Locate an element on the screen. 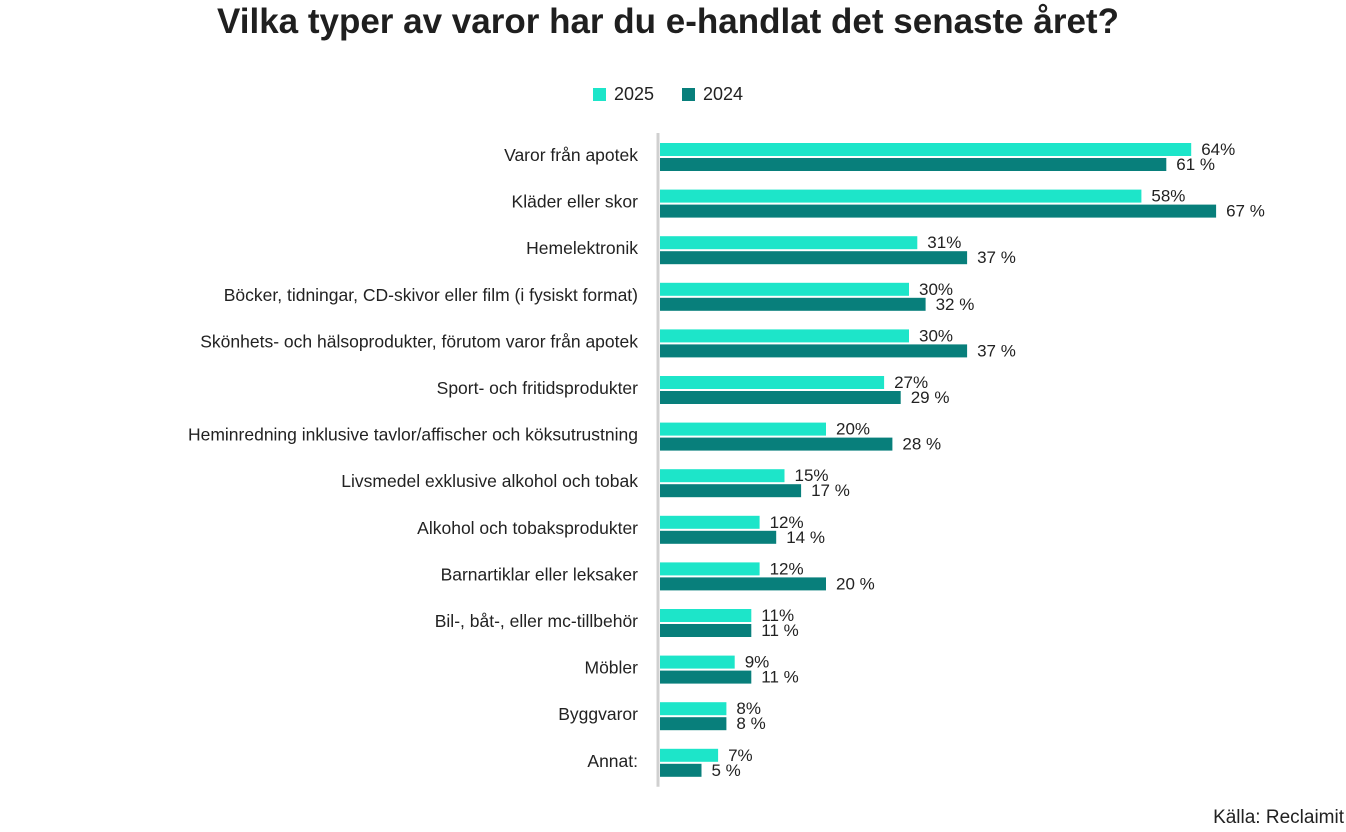 The width and height of the screenshot is (1346, 832). data-label-2025: 7% is located at coordinates (740, 755).